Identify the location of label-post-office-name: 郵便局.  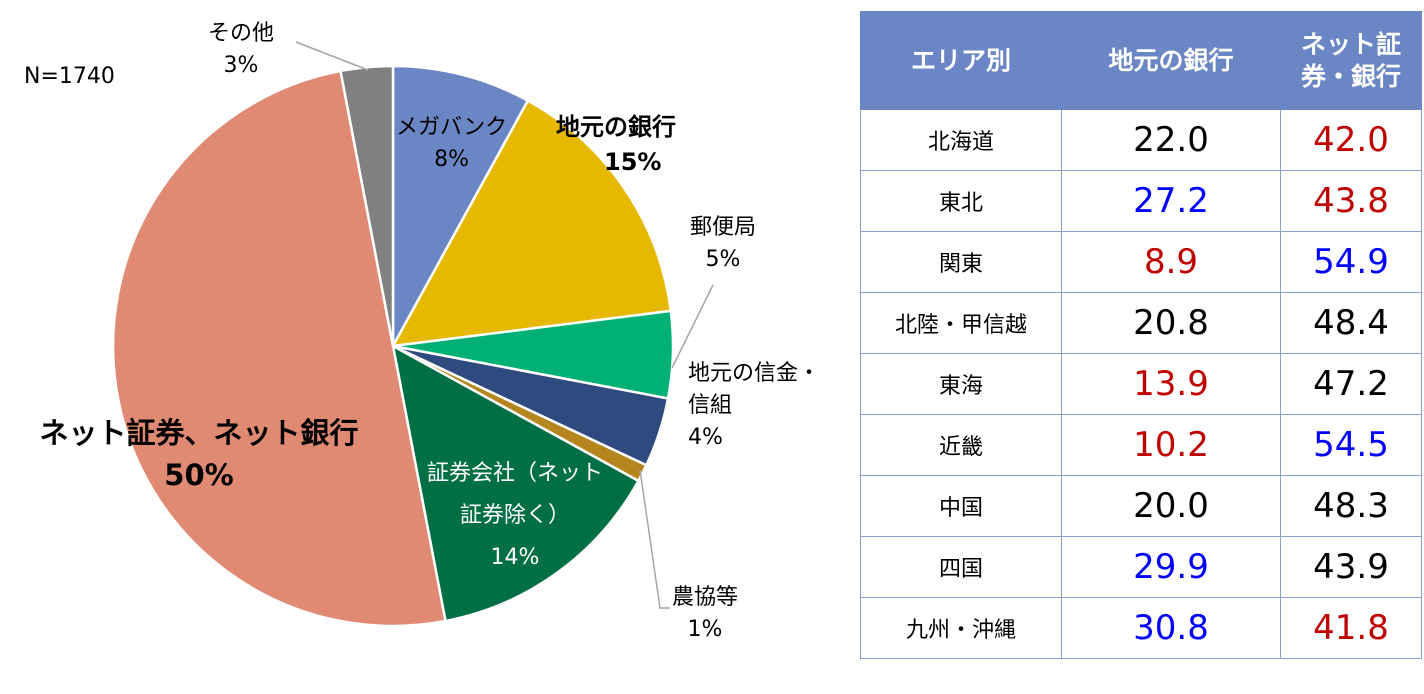
(723, 227).